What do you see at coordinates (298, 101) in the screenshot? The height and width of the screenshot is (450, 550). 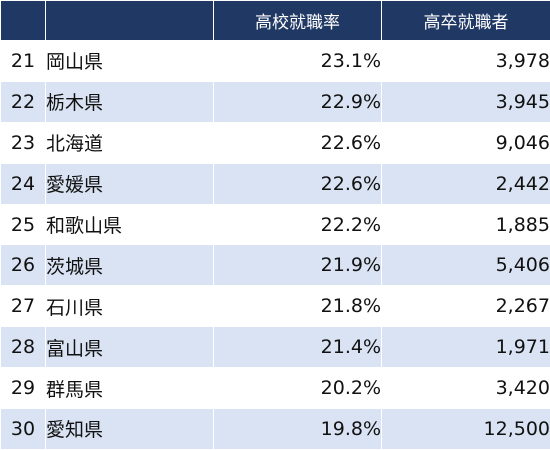 I see `rate-cell: 22.9%` at bounding box center [298, 101].